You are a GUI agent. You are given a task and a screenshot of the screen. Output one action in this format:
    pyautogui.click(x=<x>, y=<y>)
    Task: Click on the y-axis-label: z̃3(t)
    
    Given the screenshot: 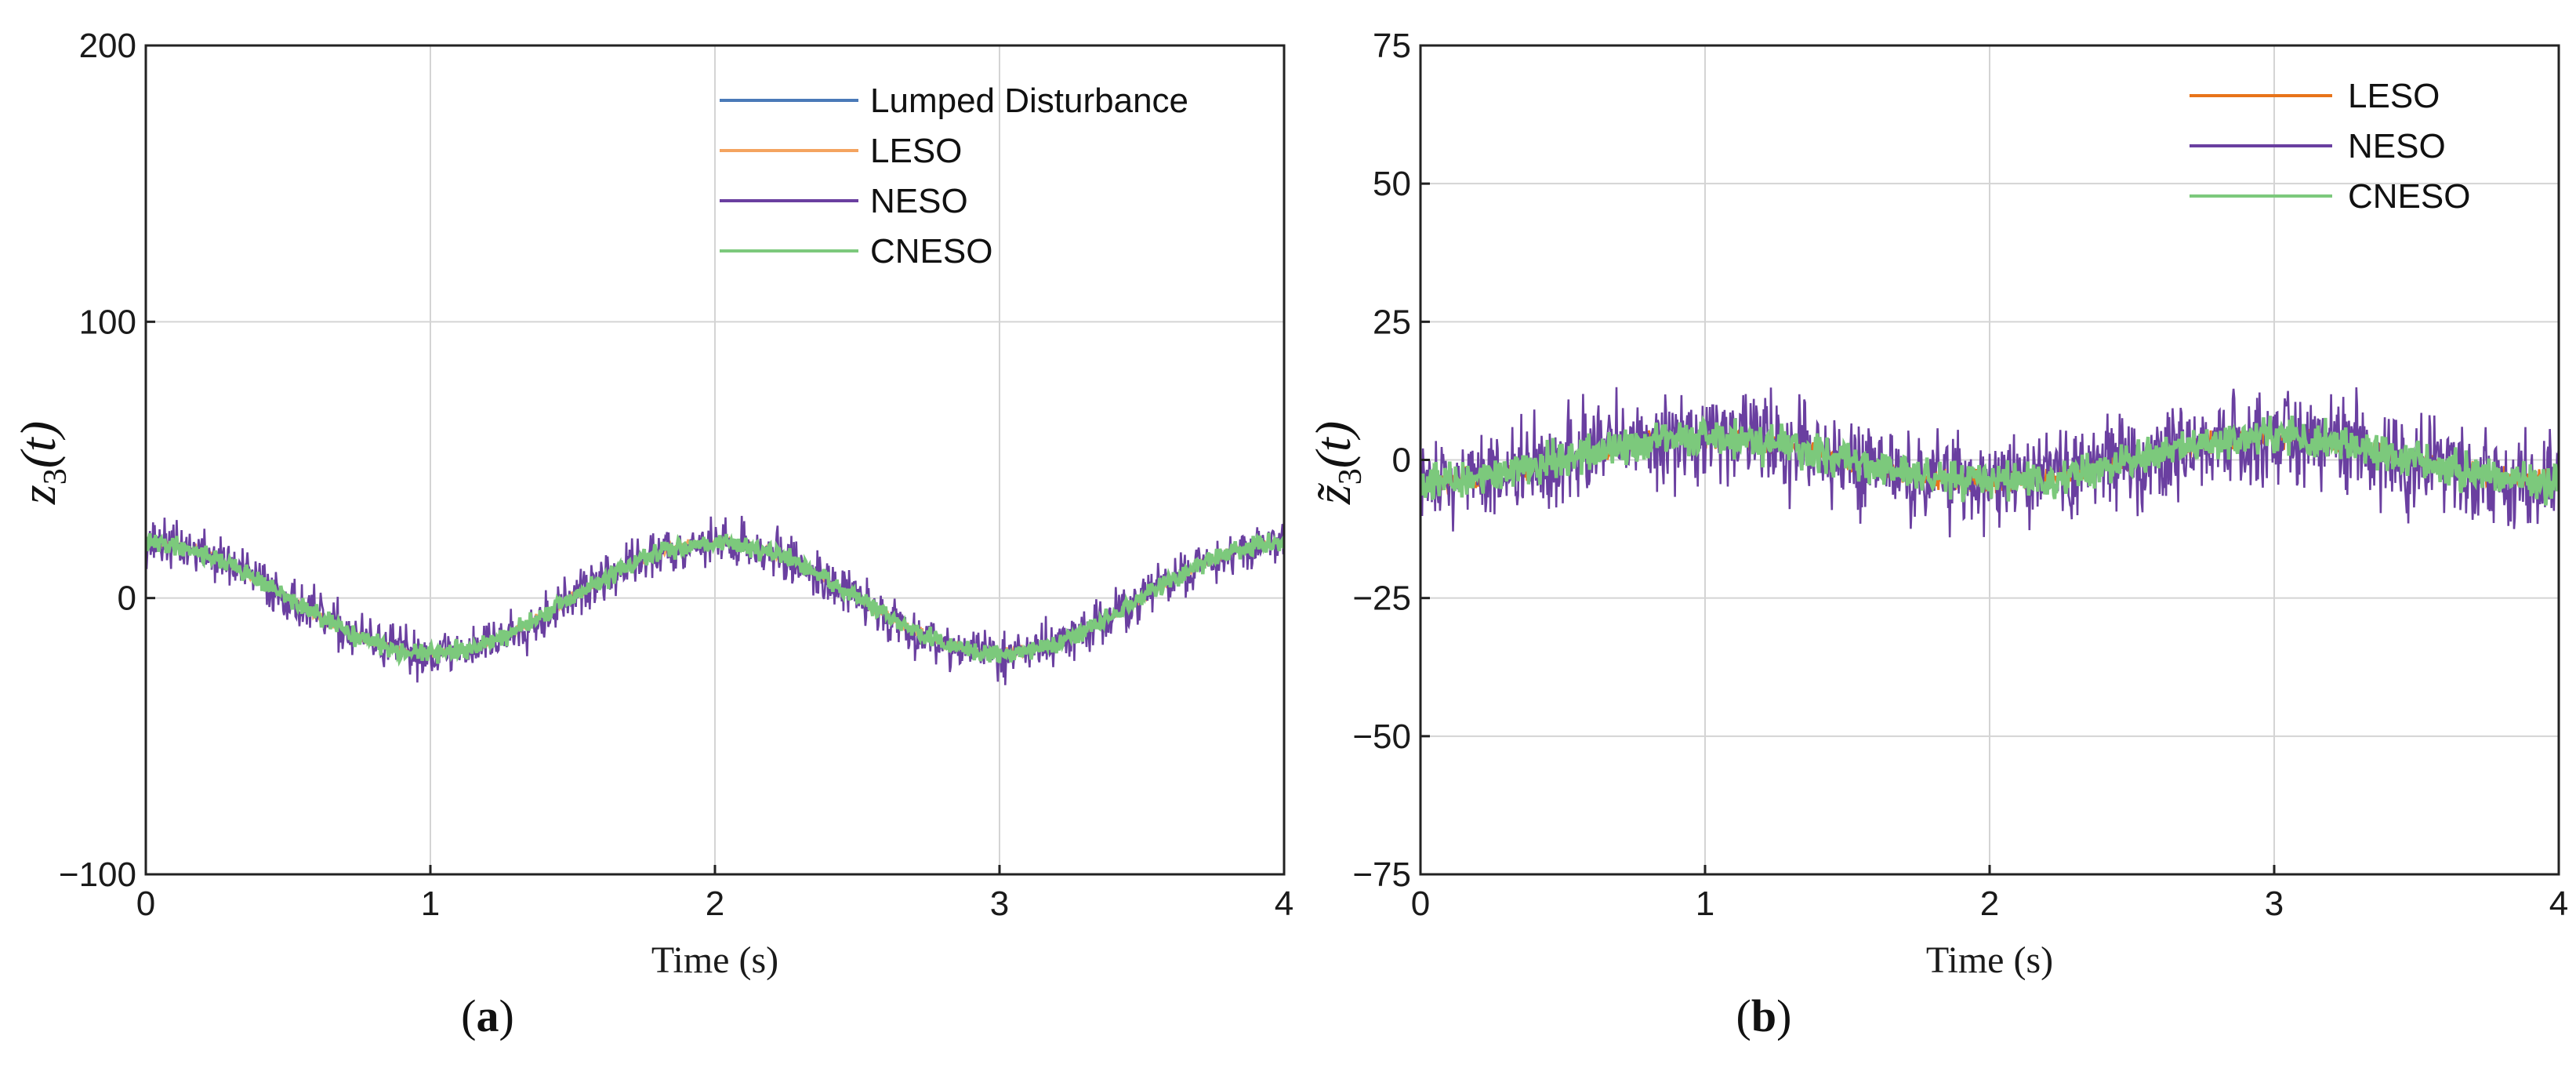 What is the action you would take?
    pyautogui.click(x=1337, y=463)
    